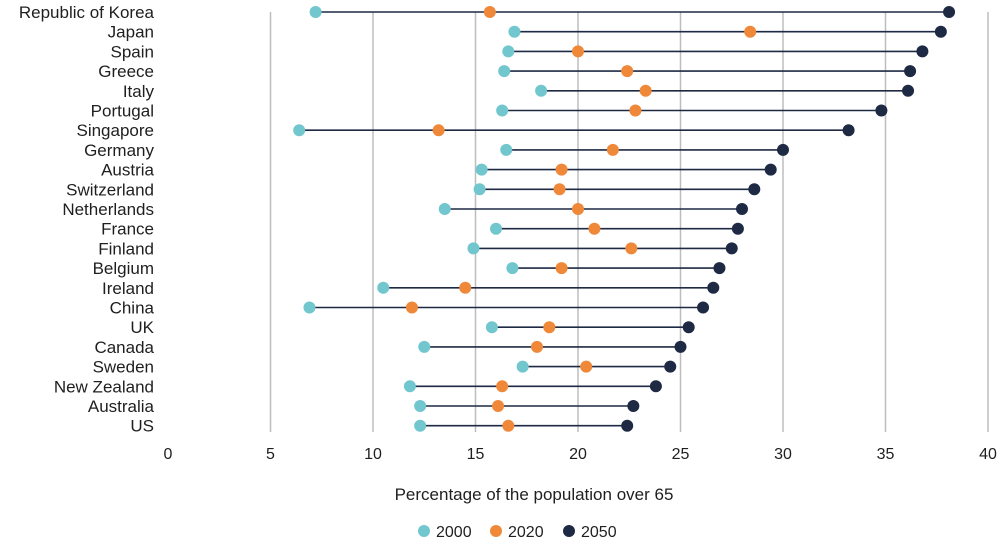 The width and height of the screenshot is (1000, 545). I want to click on category-label: Japan, so click(131, 32).